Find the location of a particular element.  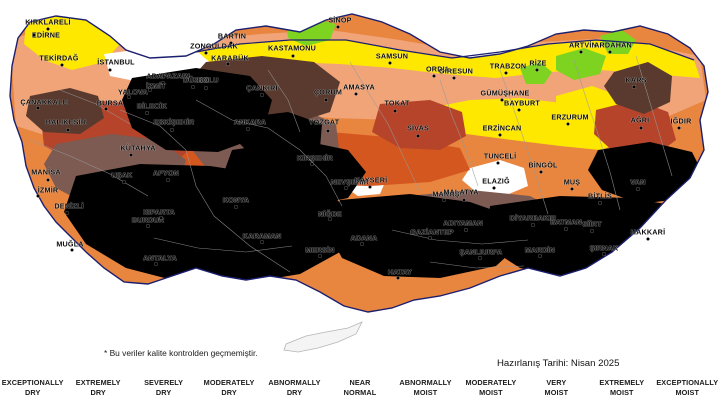

legend-label-line2: NORMAL is located at coordinates (360, 392).